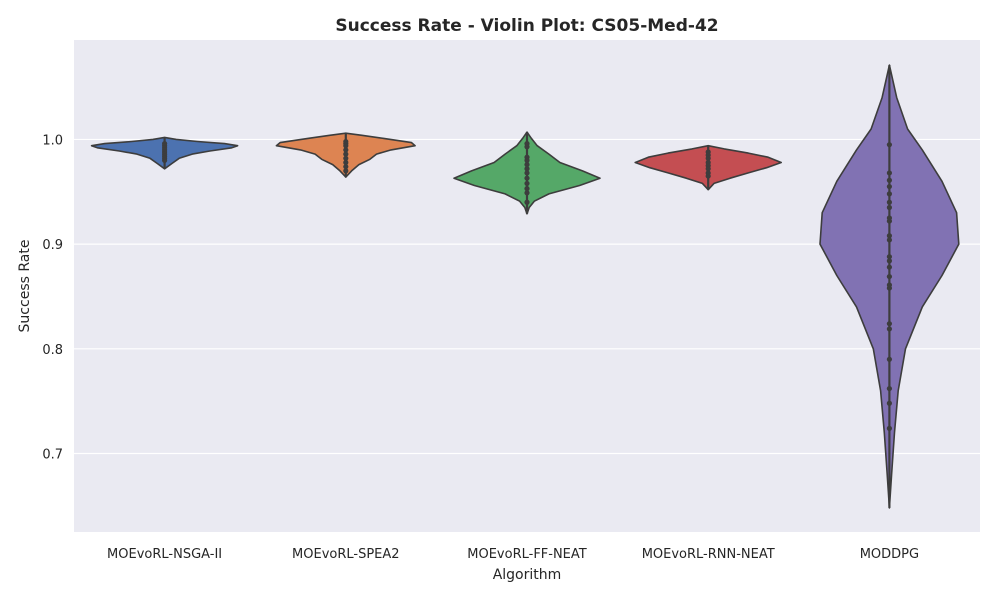 This screenshot has height=604, width=1000. What do you see at coordinates (25, 286) in the screenshot?
I see `y-axis-label: Success Rate` at bounding box center [25, 286].